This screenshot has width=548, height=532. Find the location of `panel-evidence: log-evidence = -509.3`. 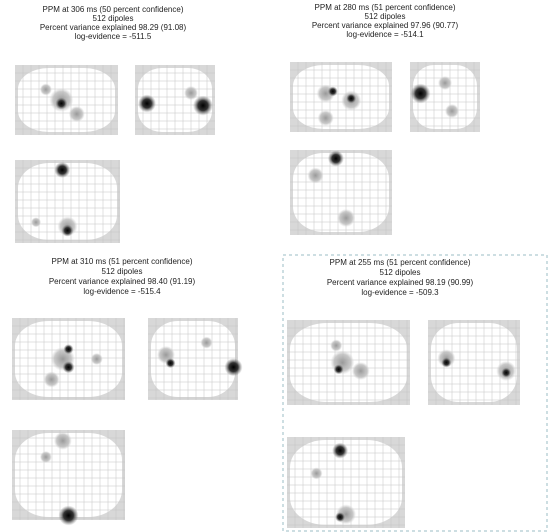

panel-evidence: log-evidence = -509.3 is located at coordinates (400, 292).